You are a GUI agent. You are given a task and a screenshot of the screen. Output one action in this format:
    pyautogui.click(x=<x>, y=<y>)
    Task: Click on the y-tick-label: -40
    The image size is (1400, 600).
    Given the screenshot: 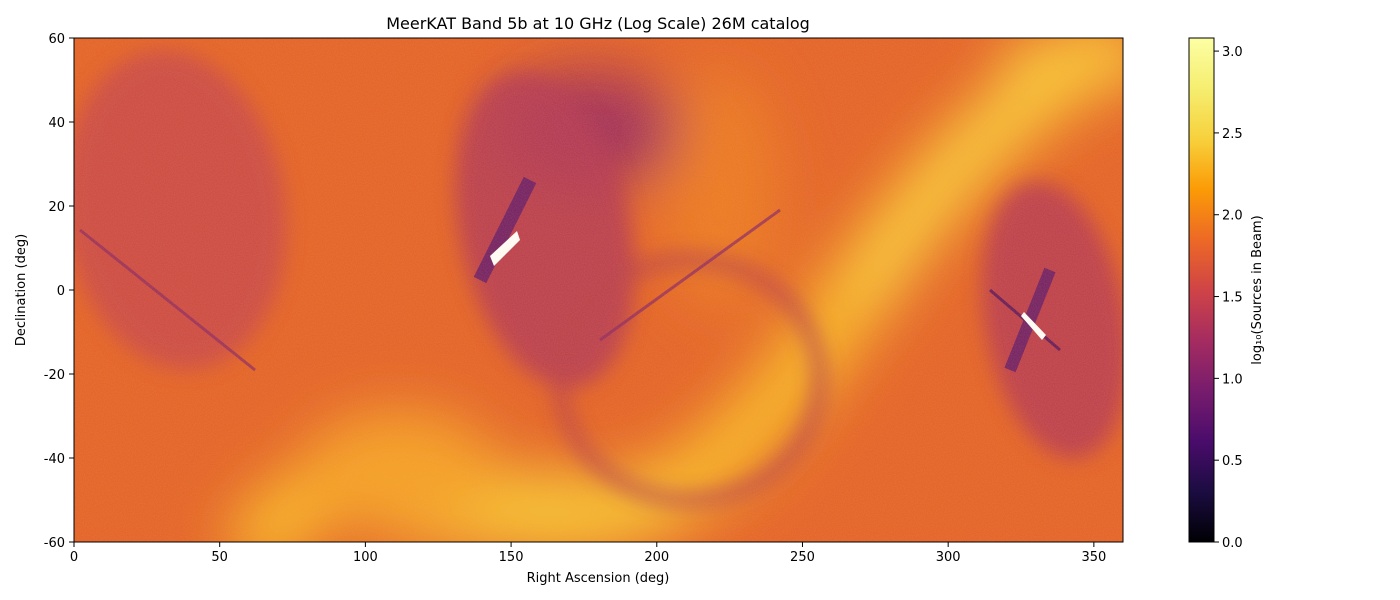 What is the action you would take?
    pyautogui.click(x=54, y=459)
    